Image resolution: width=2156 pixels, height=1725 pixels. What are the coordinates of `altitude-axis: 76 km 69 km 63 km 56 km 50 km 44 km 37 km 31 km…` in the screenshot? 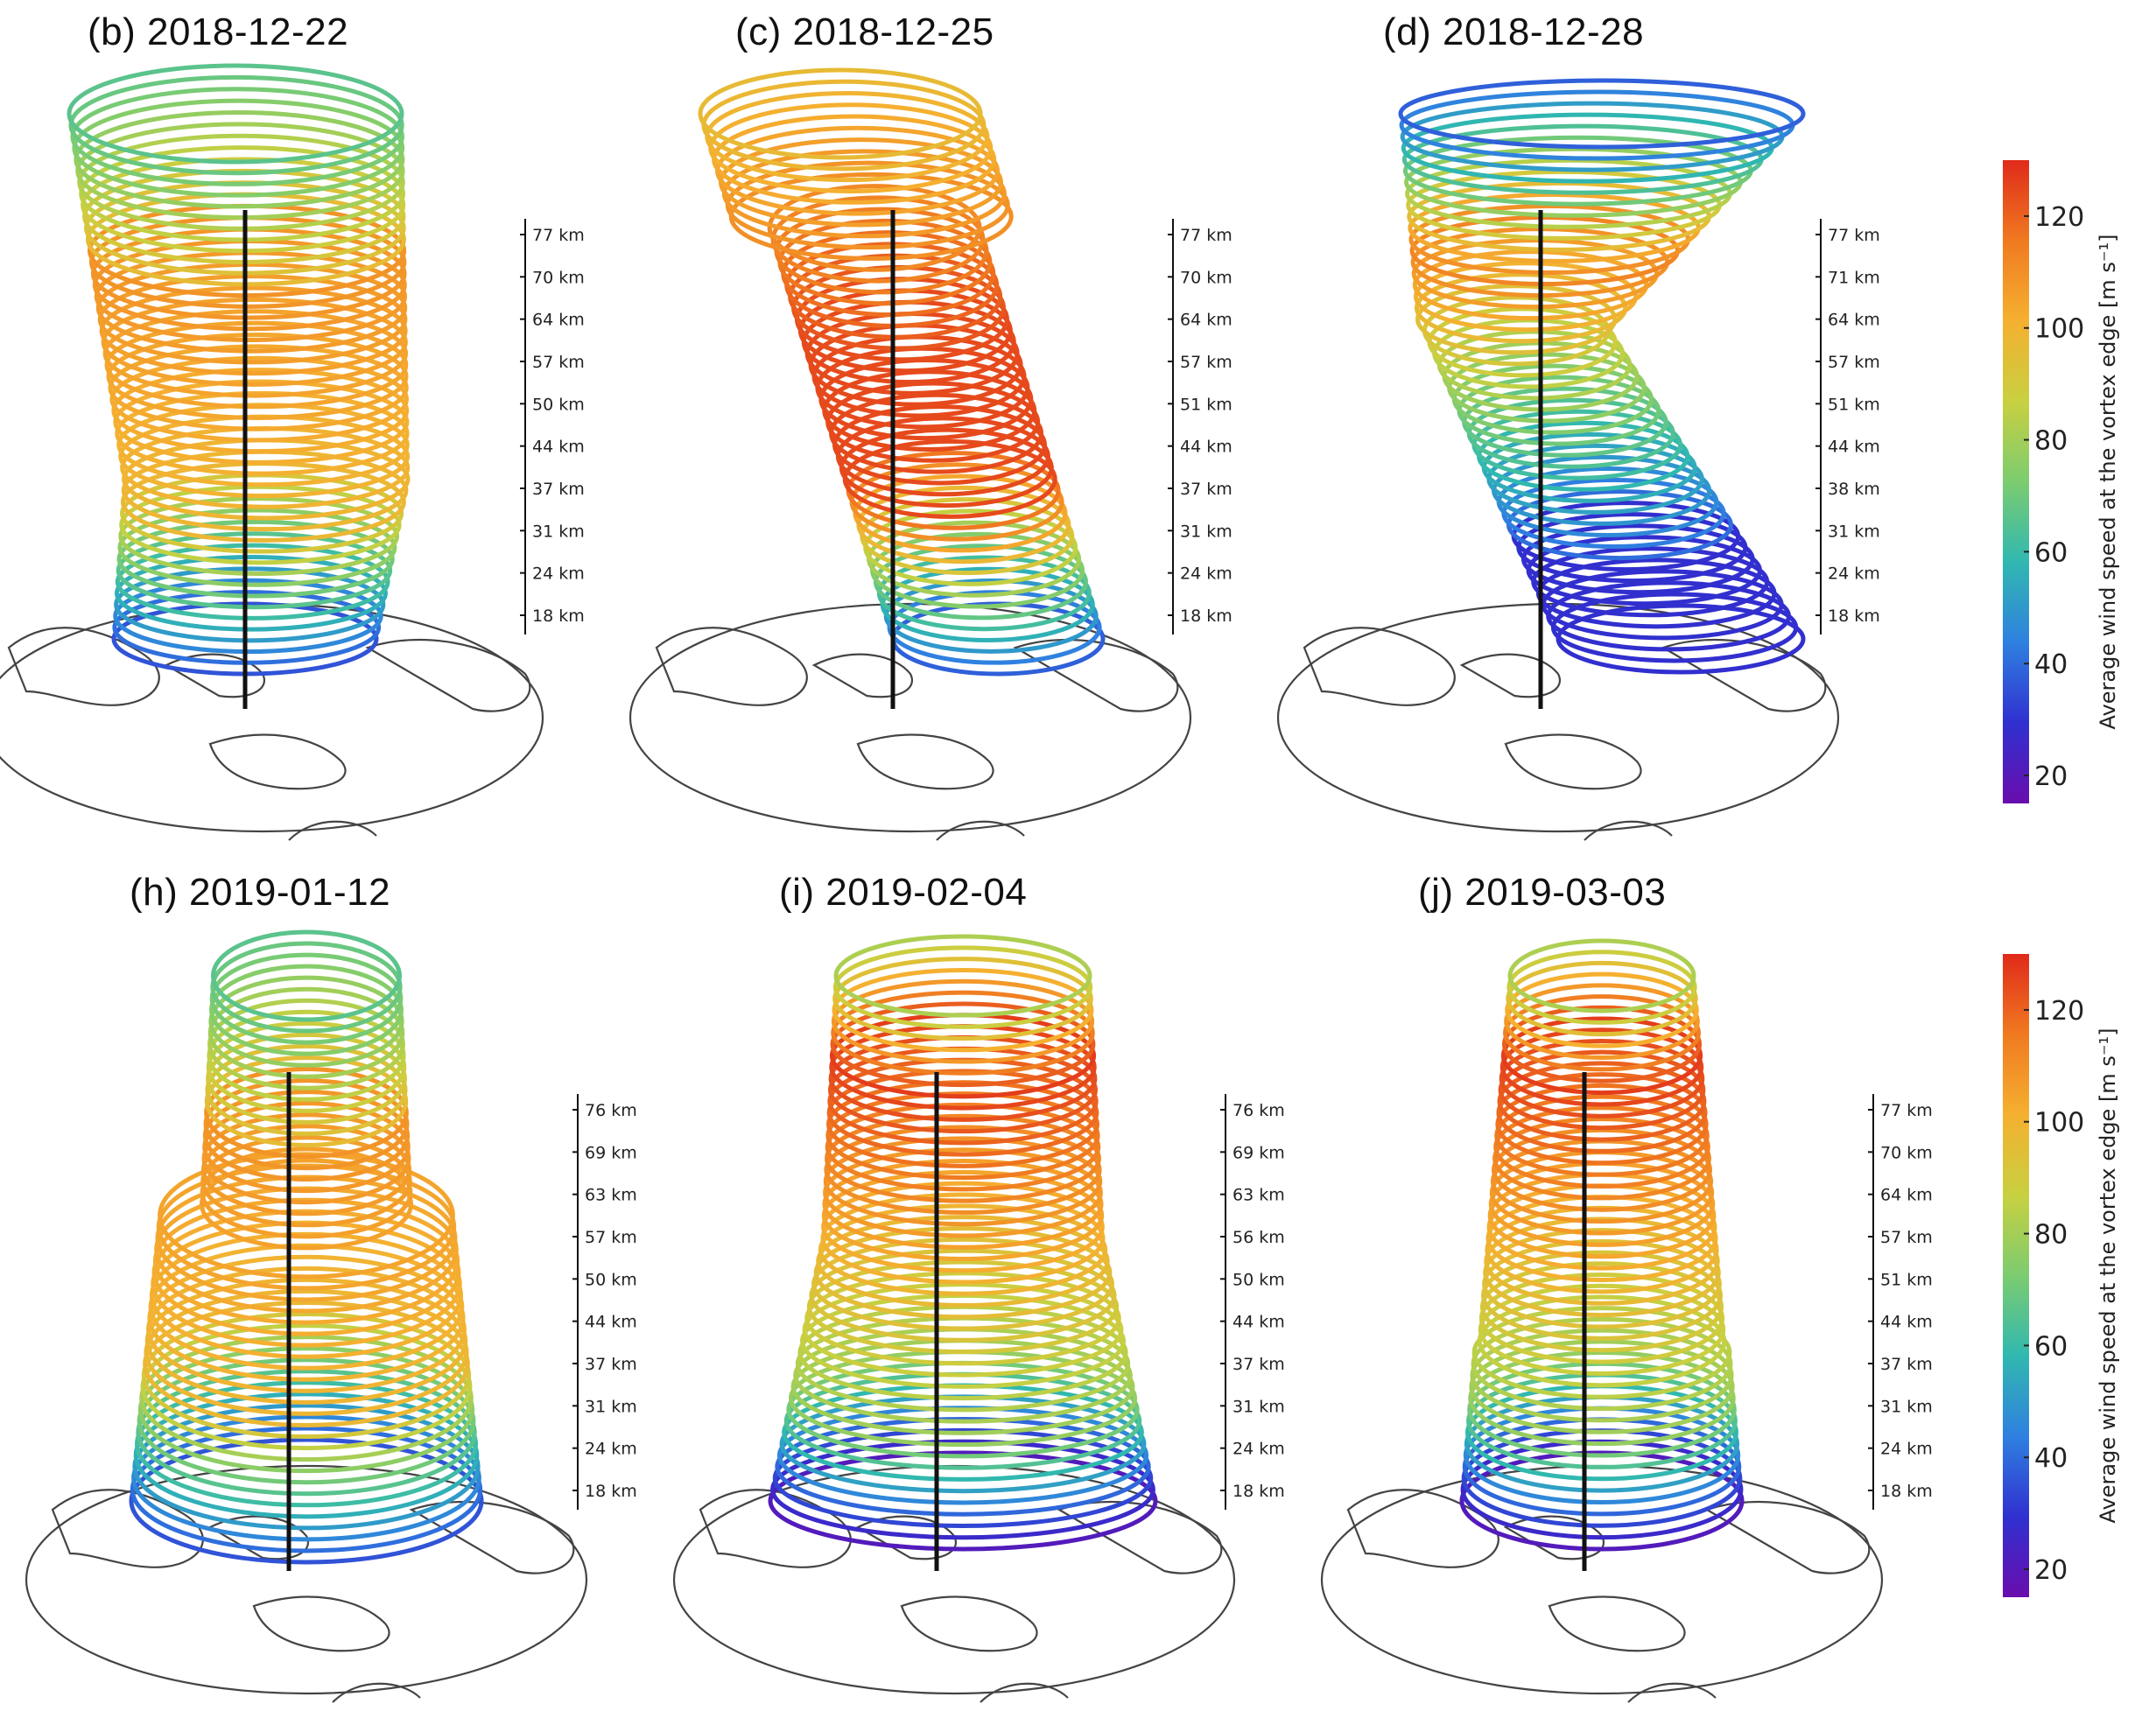 It's located at (1252, 1302).